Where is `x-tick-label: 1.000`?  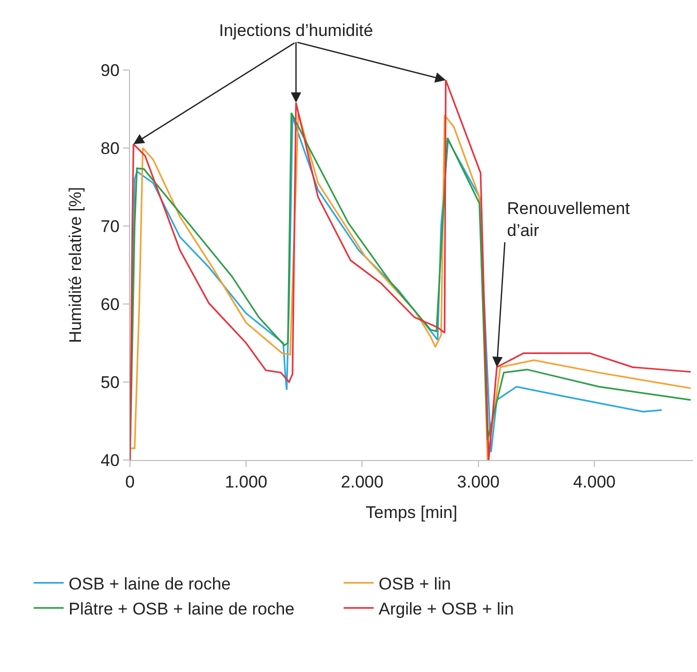 x-tick-label: 1.000 is located at coordinates (246, 482).